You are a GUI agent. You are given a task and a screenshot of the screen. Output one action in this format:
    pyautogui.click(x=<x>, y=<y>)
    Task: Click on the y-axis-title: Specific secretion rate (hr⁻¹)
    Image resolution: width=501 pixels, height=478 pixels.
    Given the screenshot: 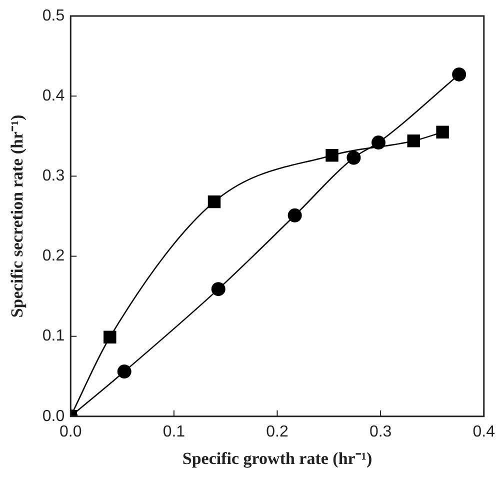 What is the action you would take?
    pyautogui.click(x=17, y=216)
    